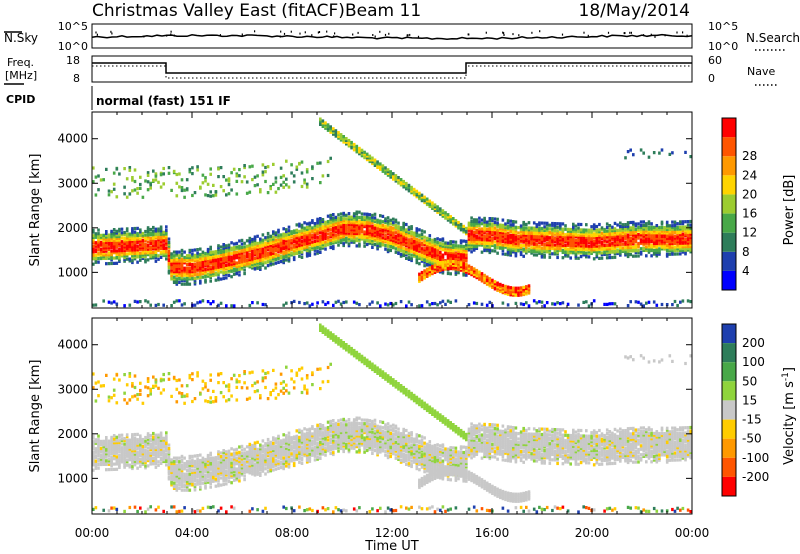 The image size is (800, 554). I want to click on power-ytick-label: 3000, so click(72, 183).